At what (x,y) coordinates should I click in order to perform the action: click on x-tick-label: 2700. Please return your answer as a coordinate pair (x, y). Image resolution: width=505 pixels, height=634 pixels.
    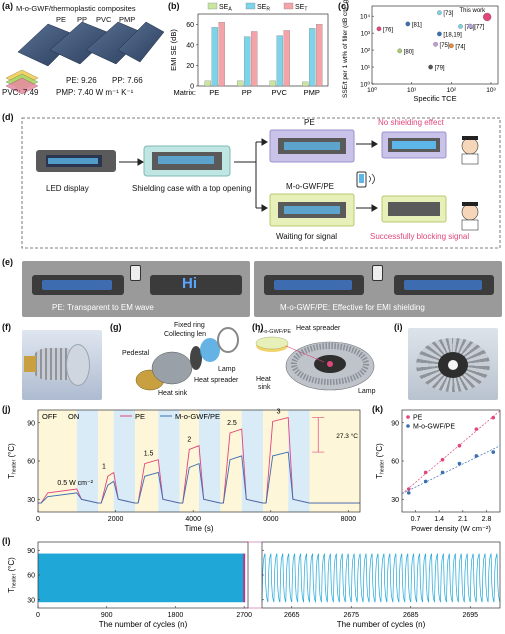
    Looking at the image, I should click on (244, 615).